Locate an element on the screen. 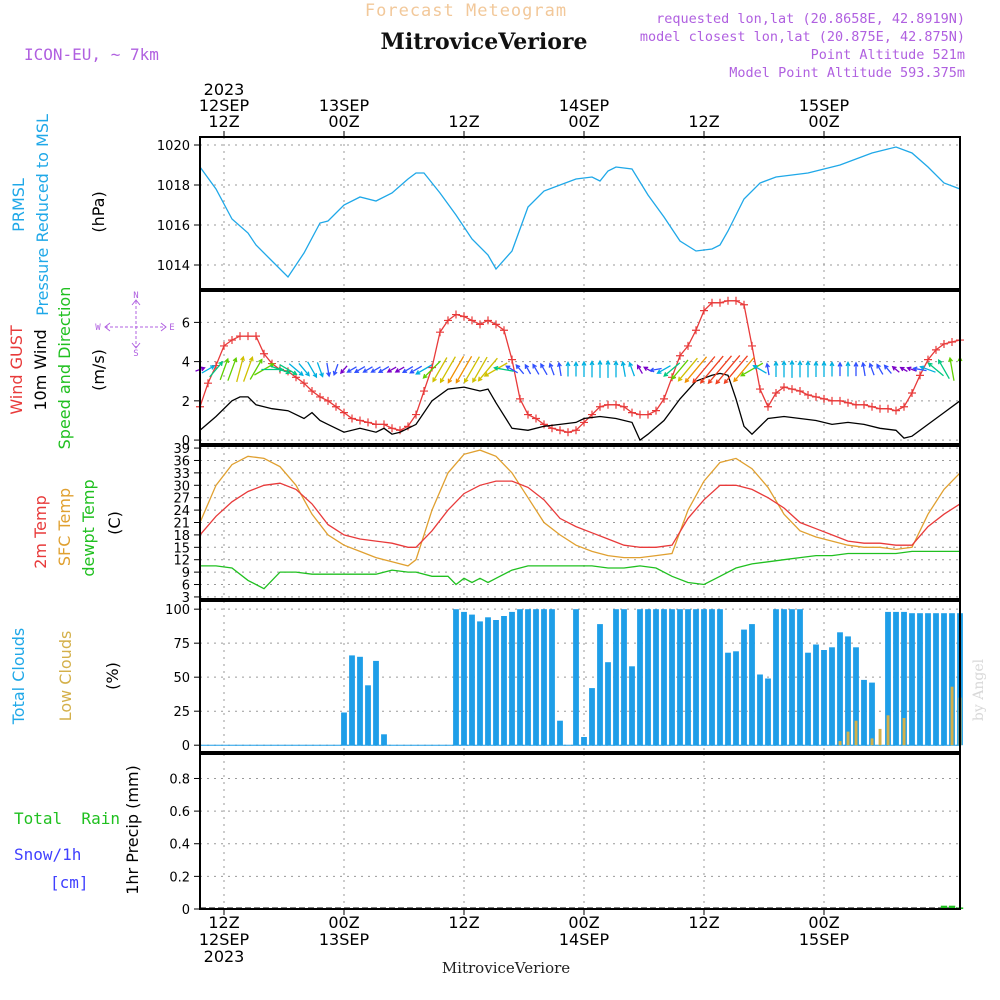 This screenshot has width=1000, height=1000. forecast-title: Forecast Meteogram is located at coordinates (466, 11).